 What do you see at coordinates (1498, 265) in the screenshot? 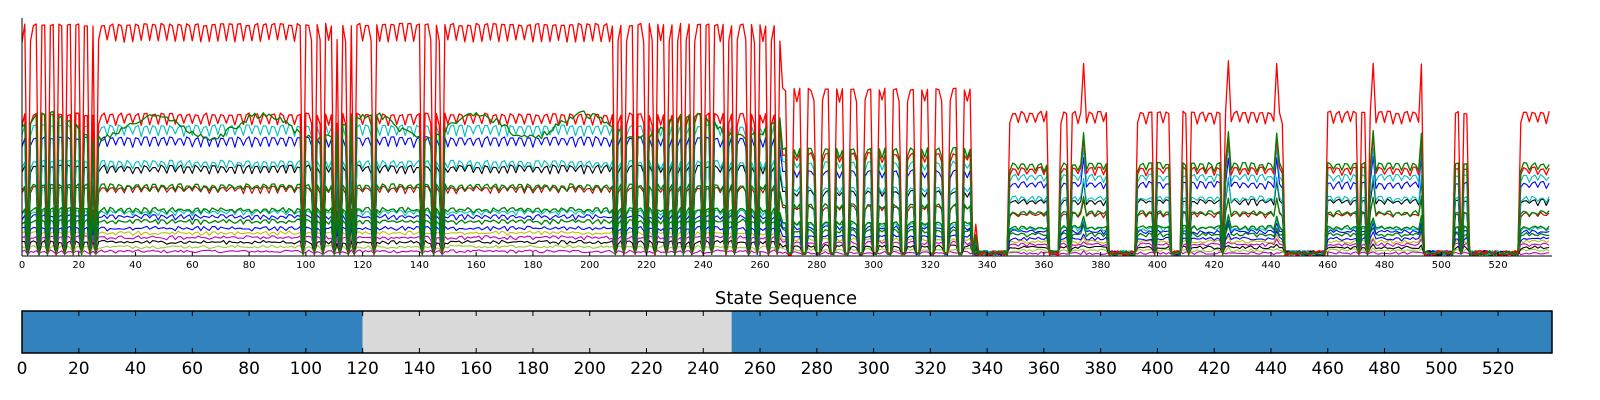
I see `x-tick-label: 520` at bounding box center [1498, 265].